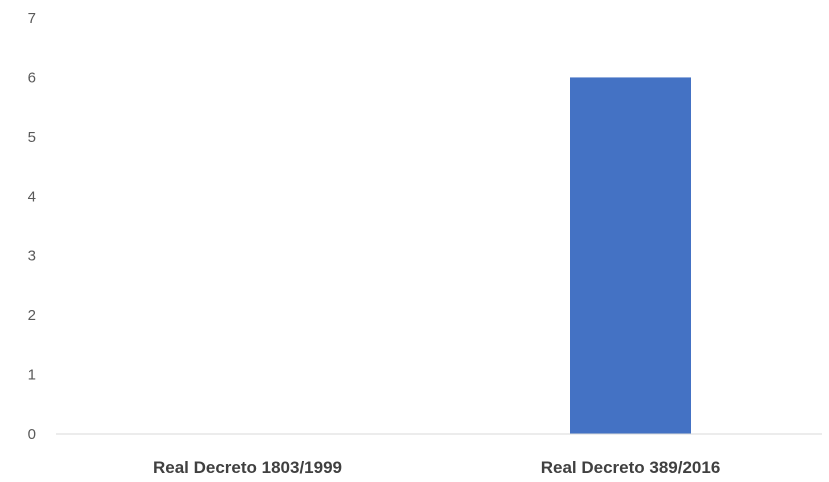 This screenshot has width=829, height=482. Describe the element at coordinates (32, 196) in the screenshot. I see `y-tick-label: 4` at that location.